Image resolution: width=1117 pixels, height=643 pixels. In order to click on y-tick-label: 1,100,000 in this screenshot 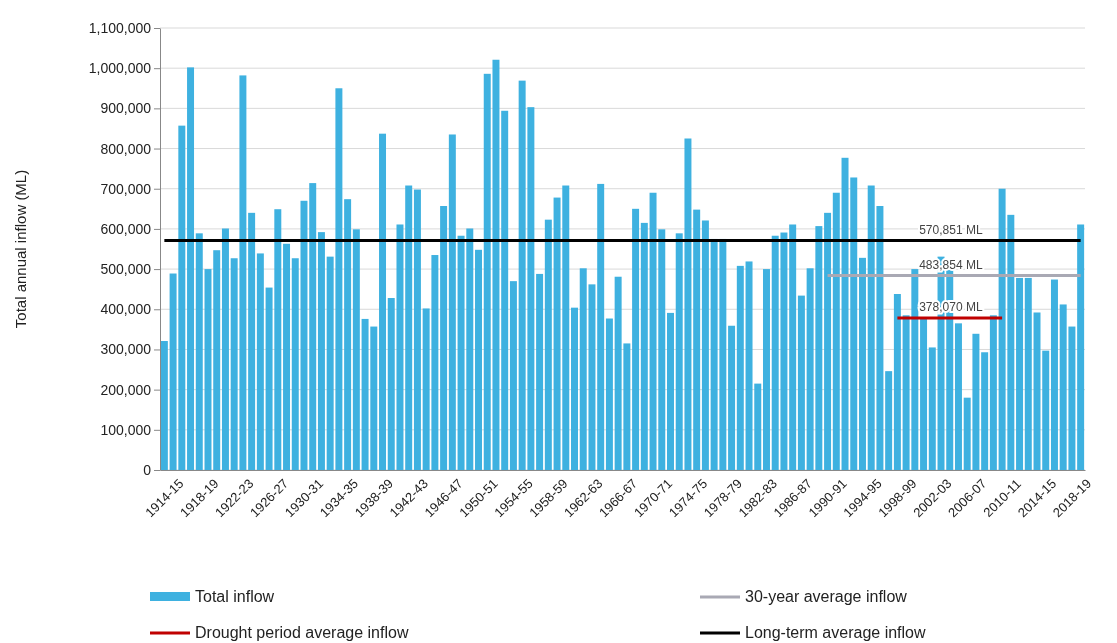, I will do `click(120, 27)`.